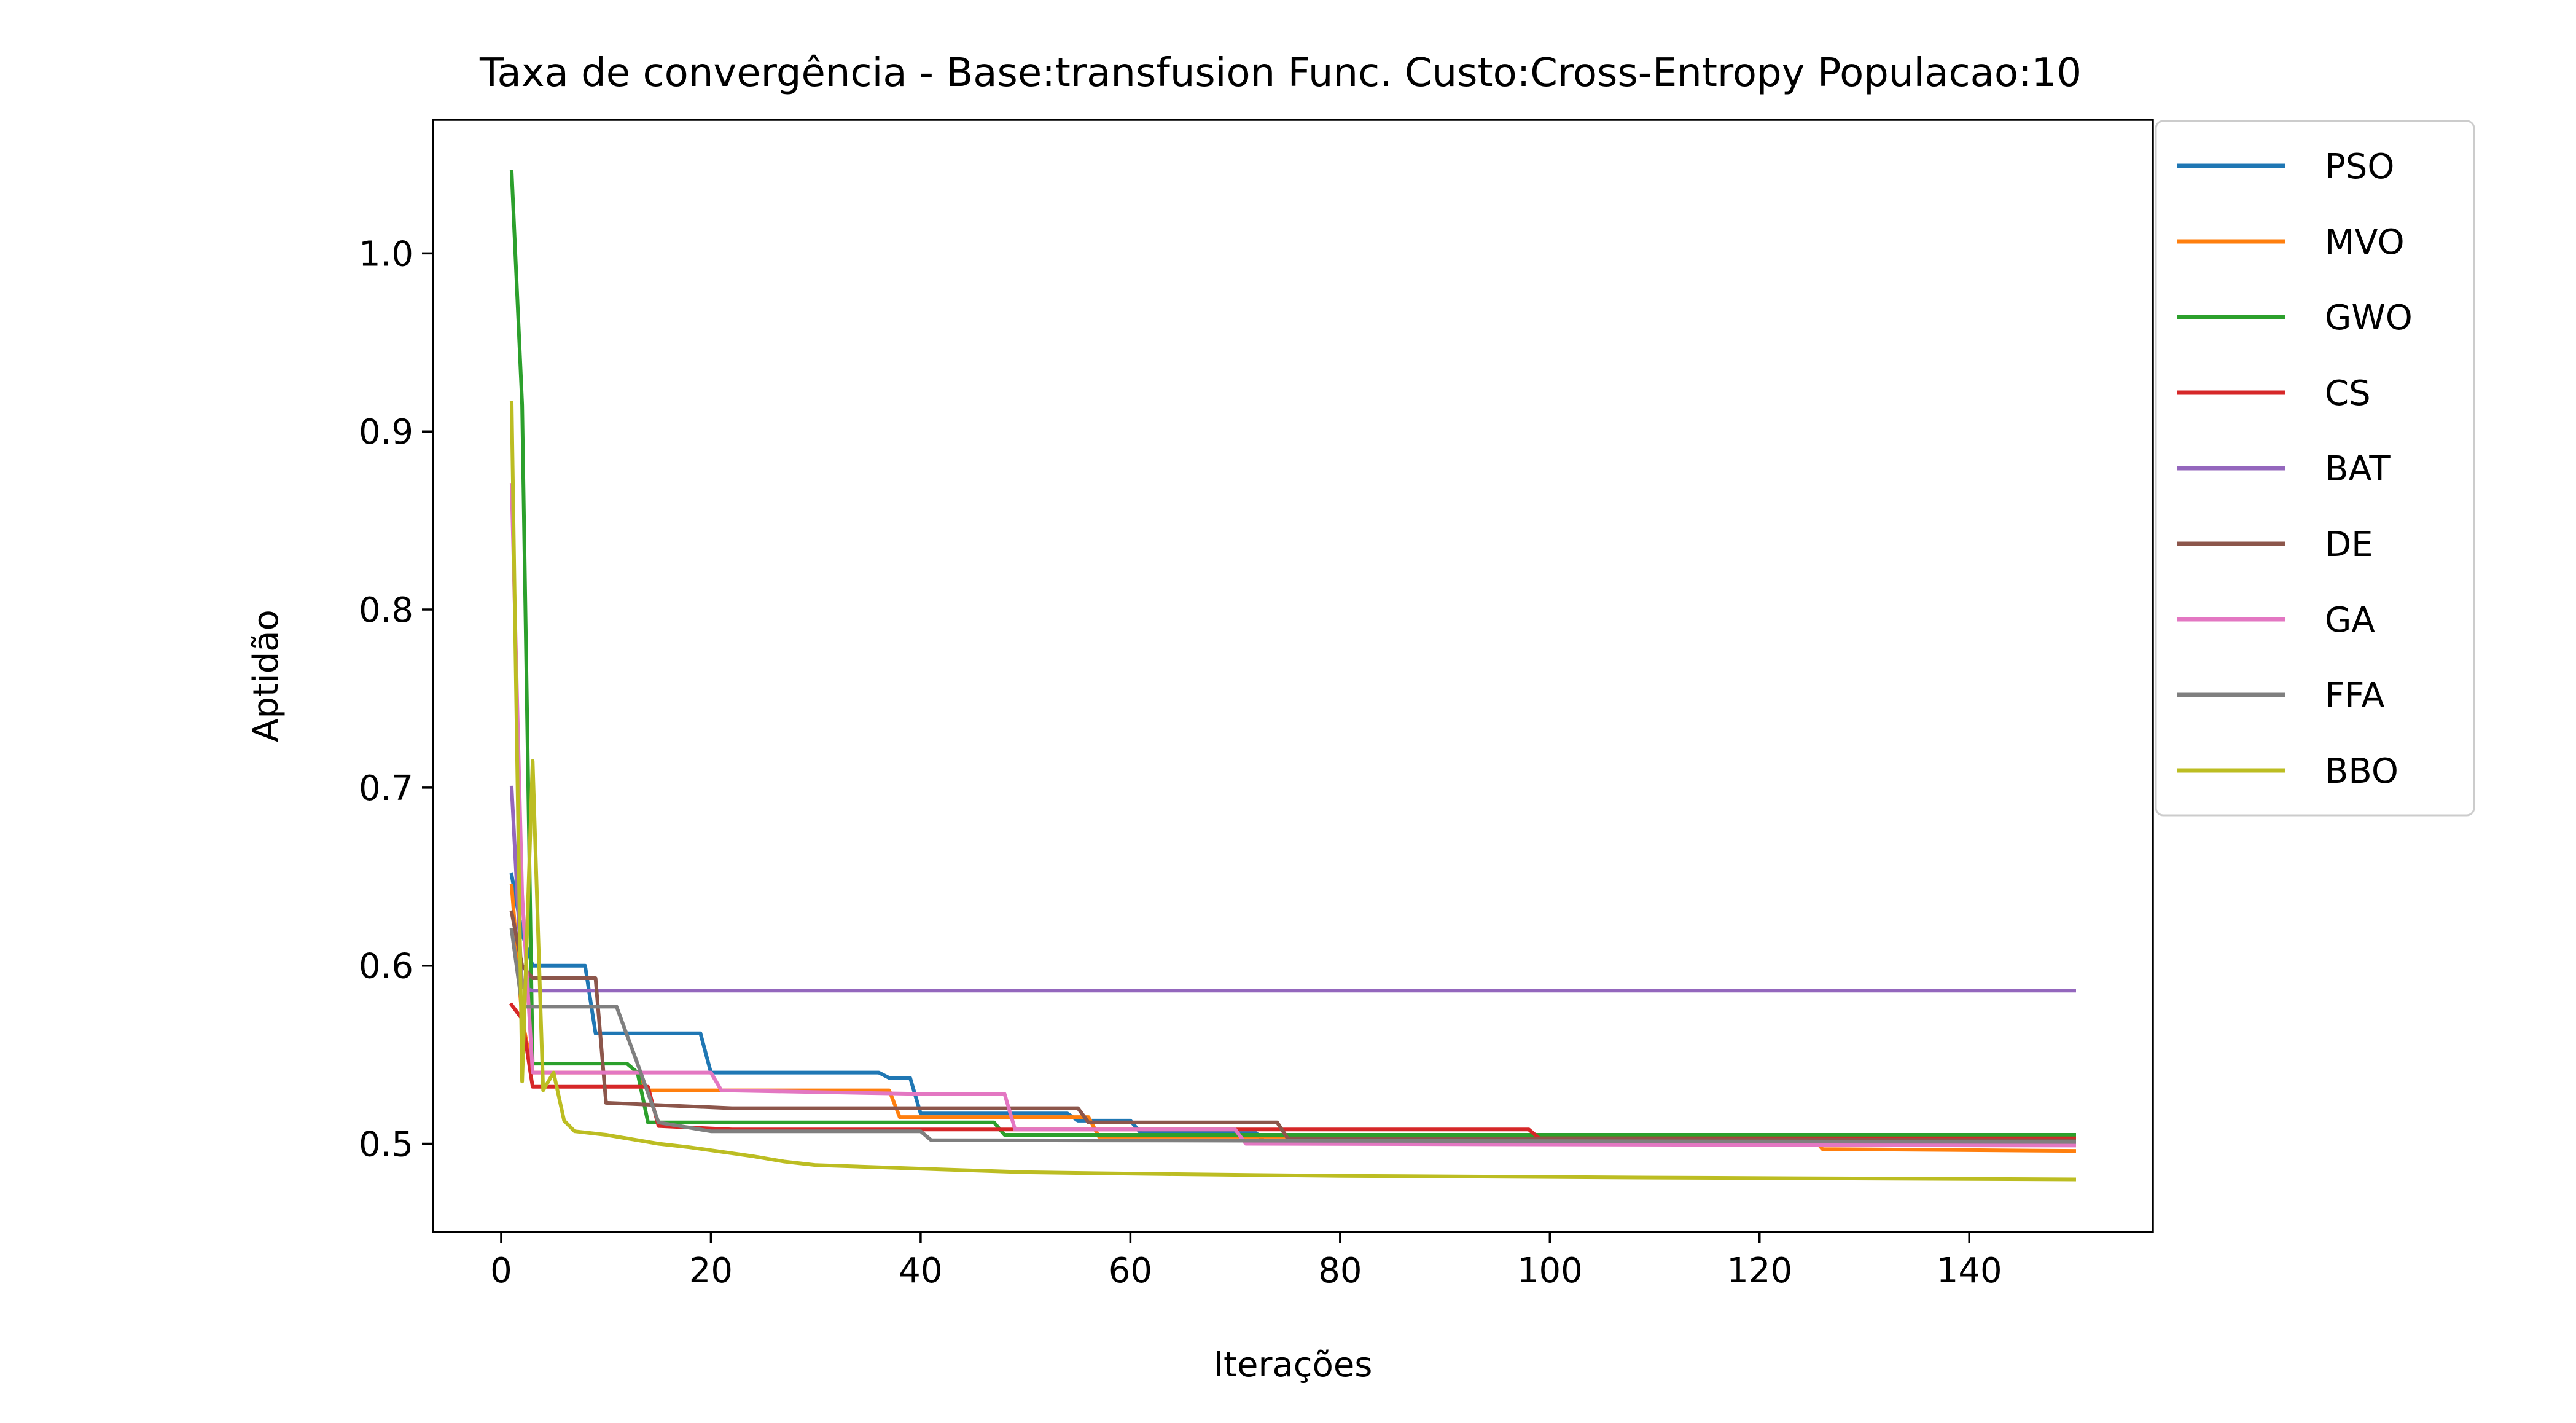 This screenshot has width=2576, height=1423. Describe the element at coordinates (386, 254) in the screenshot. I see `y-tick-label: 1.0` at that location.